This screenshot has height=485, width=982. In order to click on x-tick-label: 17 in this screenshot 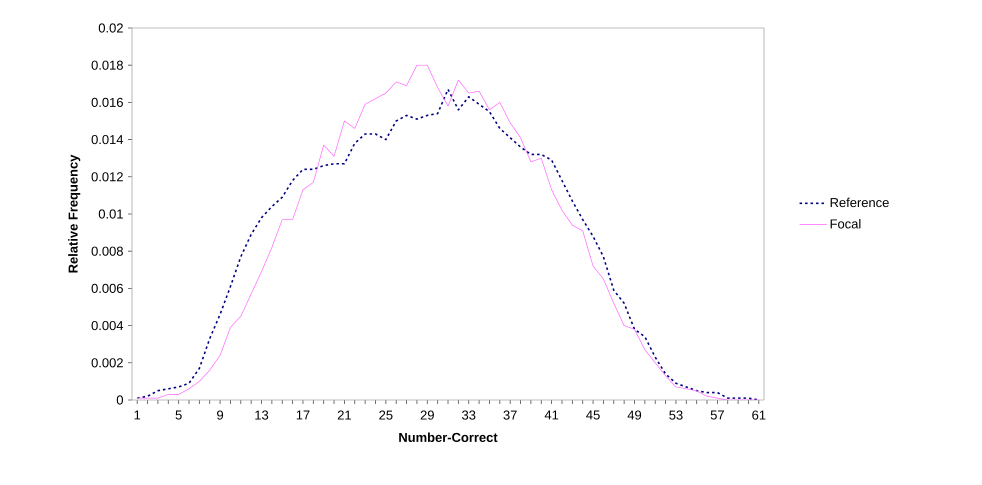, I will do `click(303, 415)`.